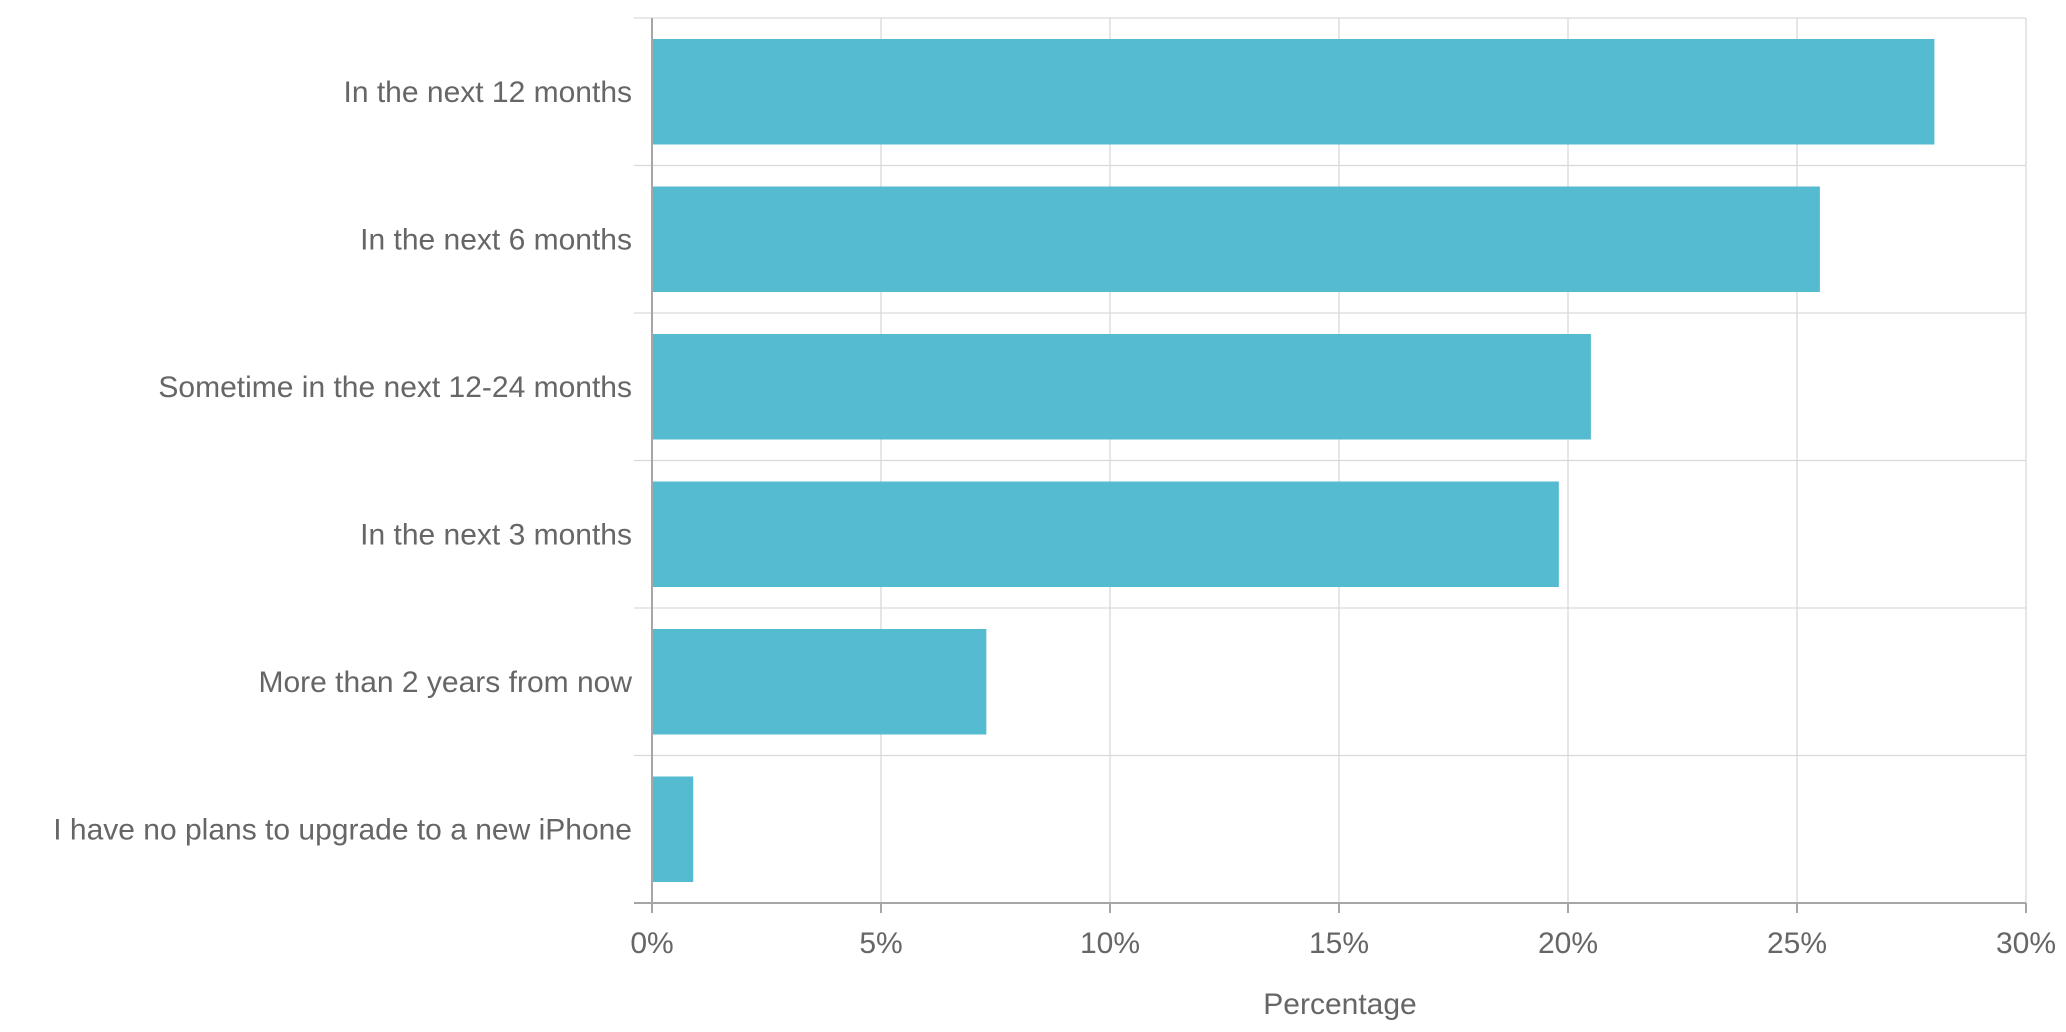  Describe the element at coordinates (651, 943) in the screenshot. I see `x-tick-label-0: 0%` at that location.